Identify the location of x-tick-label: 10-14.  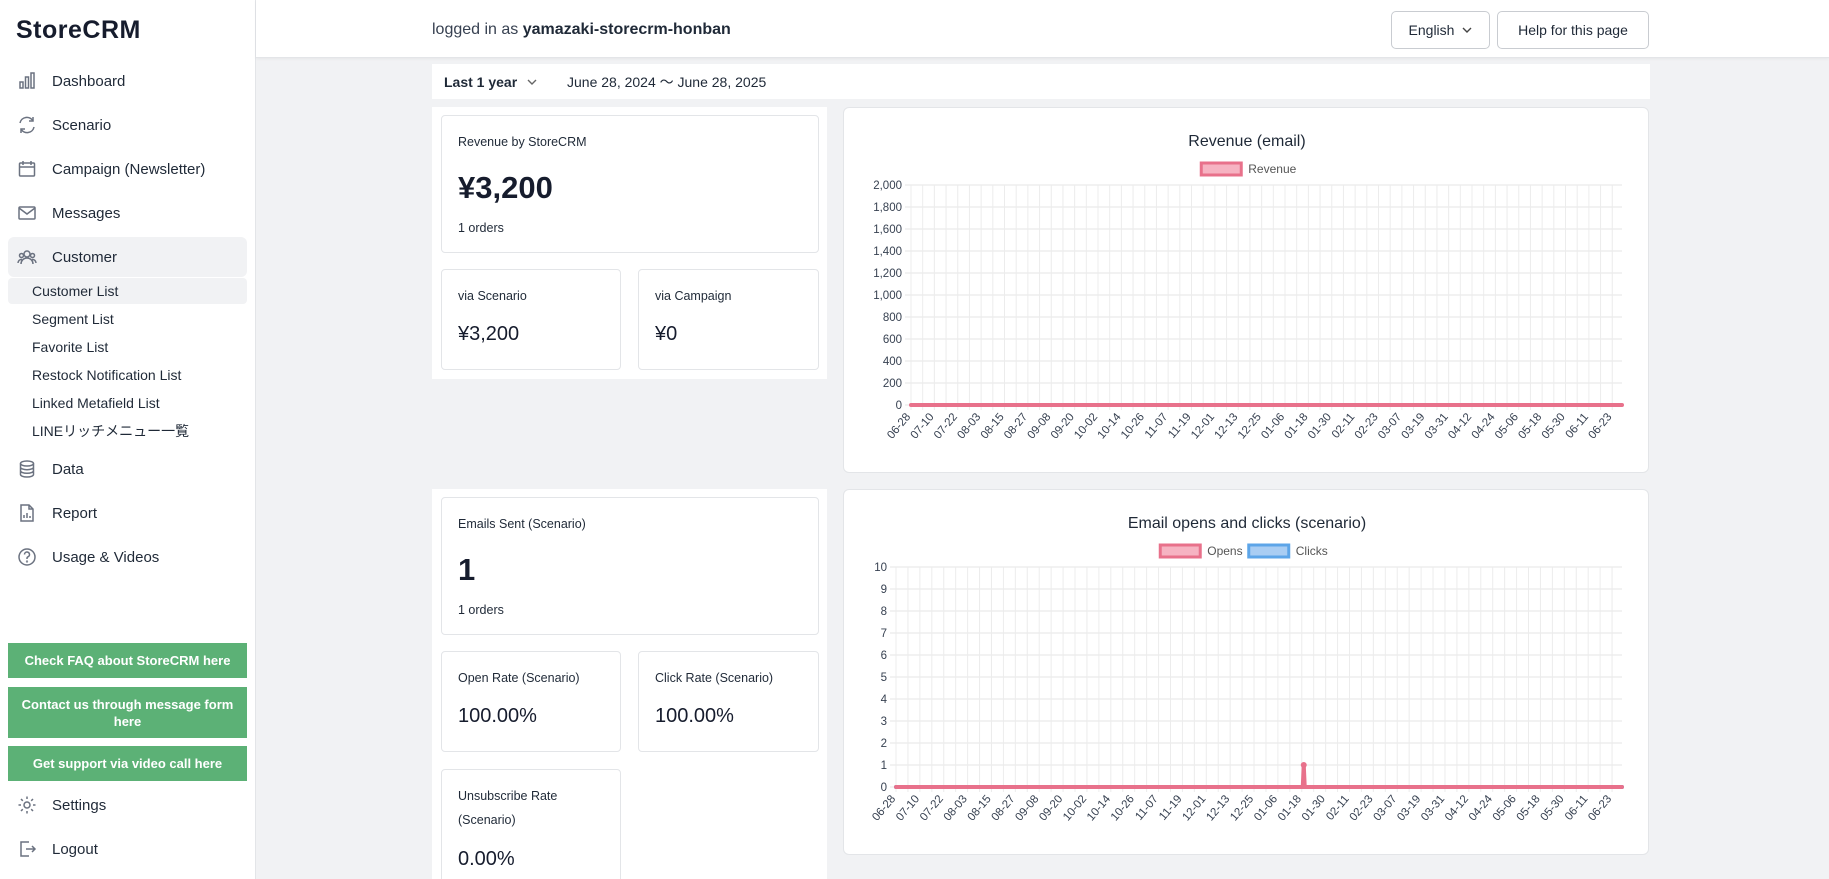
(1110, 426).